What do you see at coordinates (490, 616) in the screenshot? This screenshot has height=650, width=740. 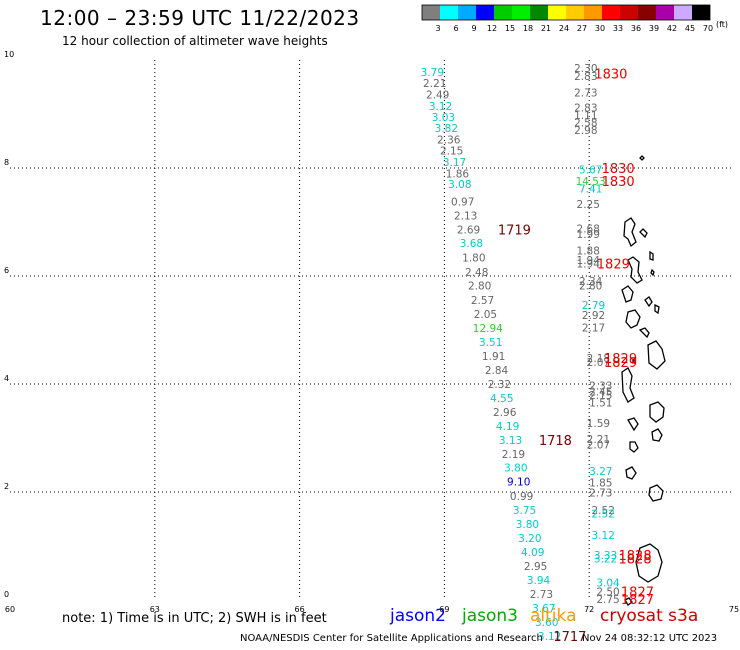 I see `satellite-jason3-label: jason3` at bounding box center [490, 616].